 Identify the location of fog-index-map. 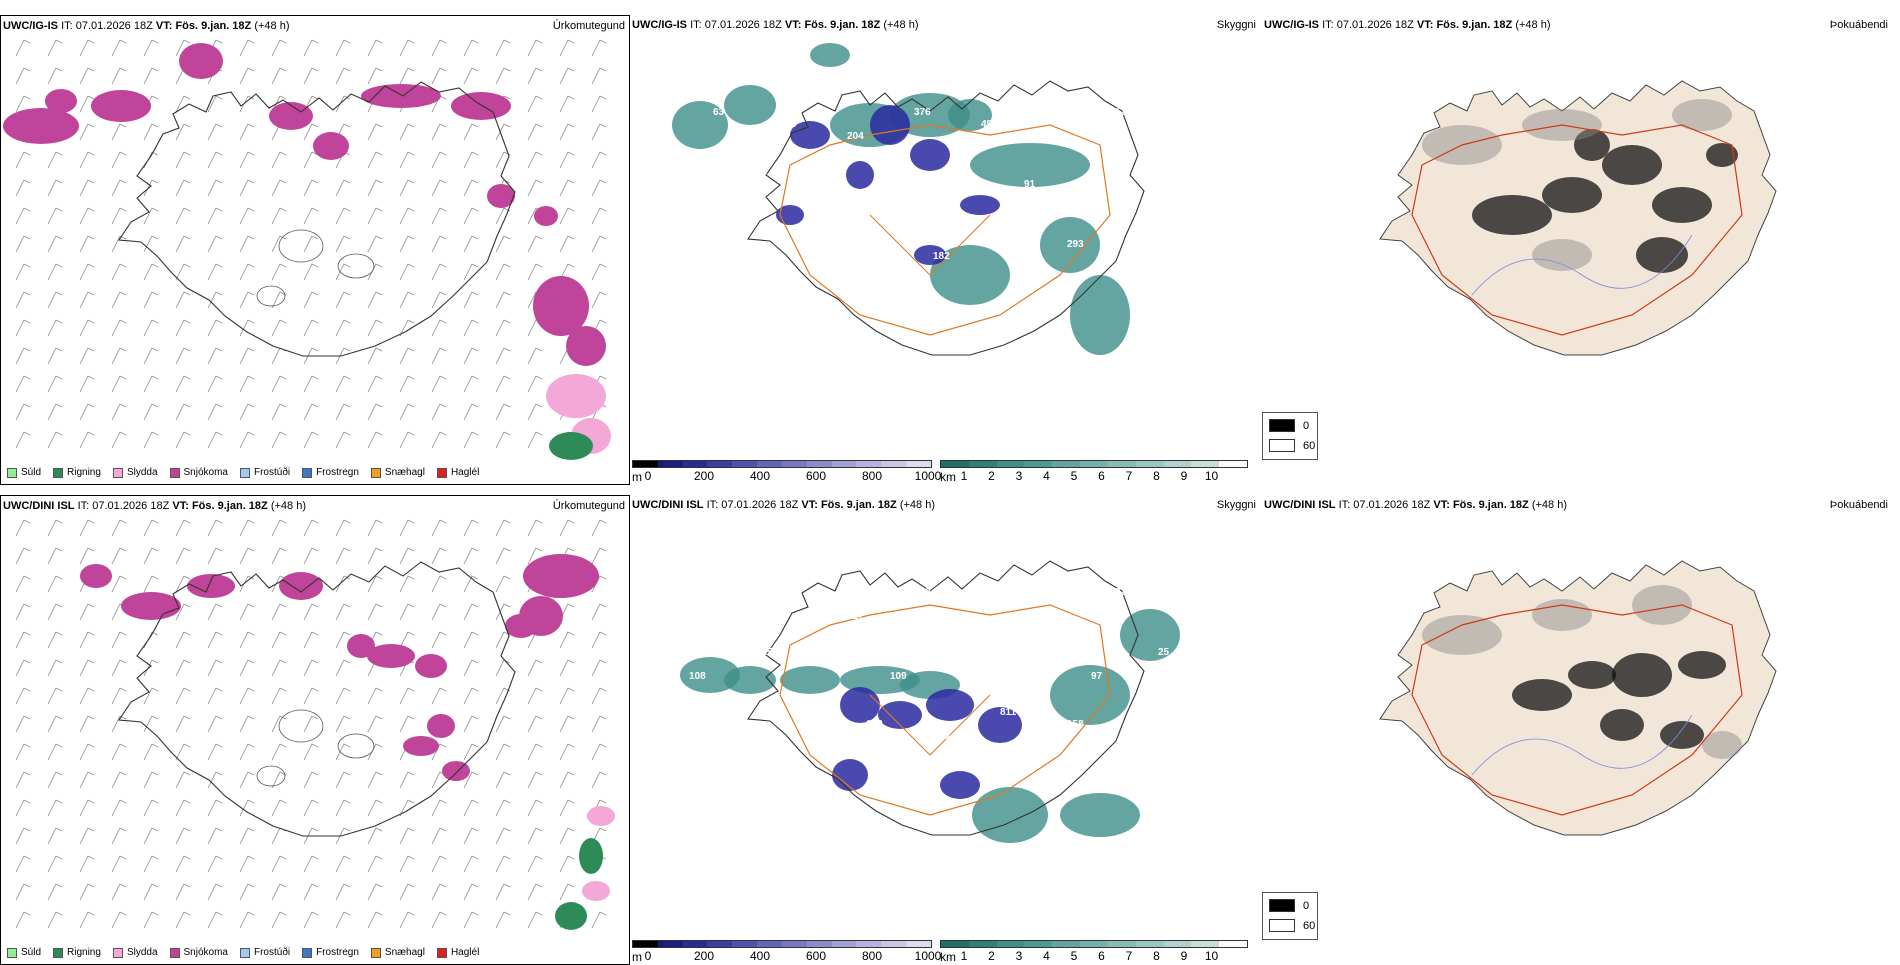
(1578, 218).